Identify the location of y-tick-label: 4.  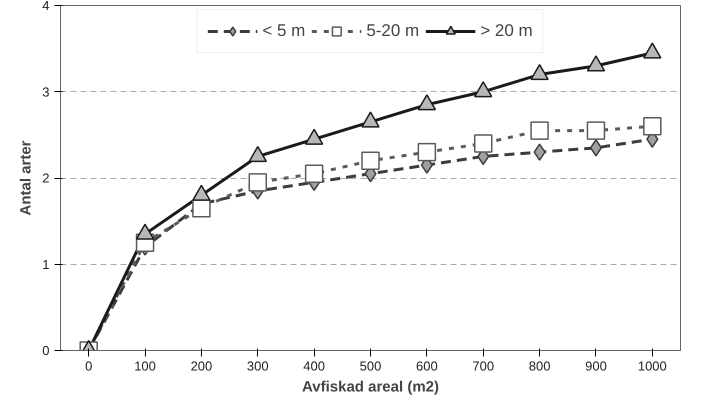
(46, 6).